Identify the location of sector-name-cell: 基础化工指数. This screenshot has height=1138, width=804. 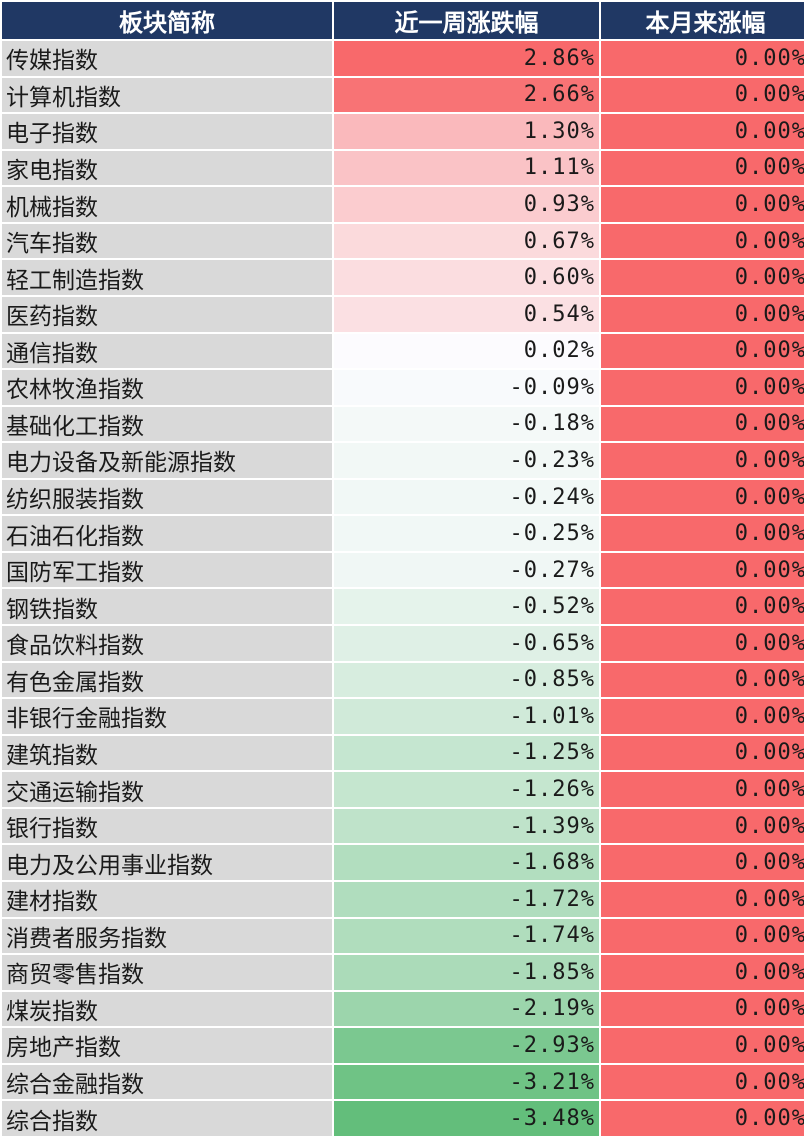
(167, 424).